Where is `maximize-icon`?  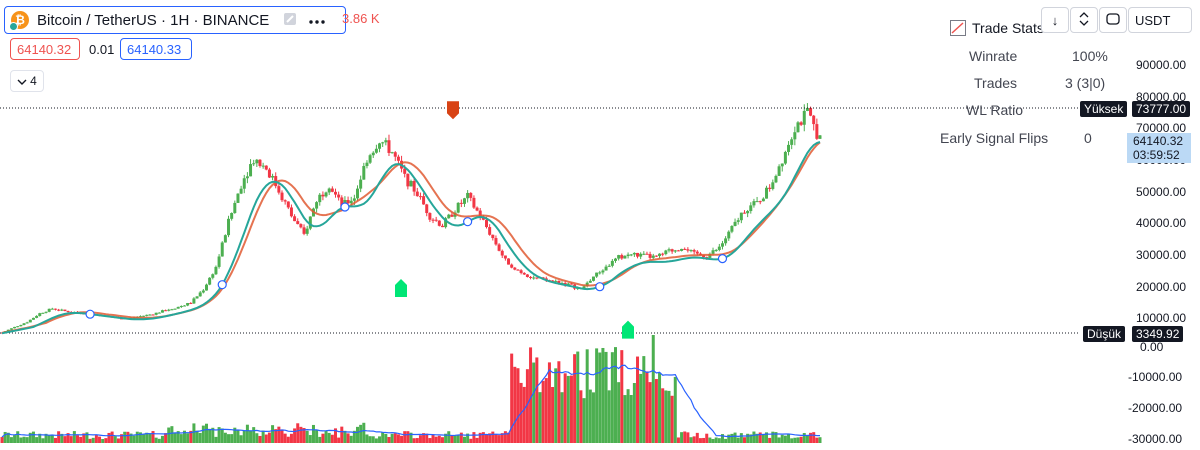 maximize-icon is located at coordinates (1113, 20).